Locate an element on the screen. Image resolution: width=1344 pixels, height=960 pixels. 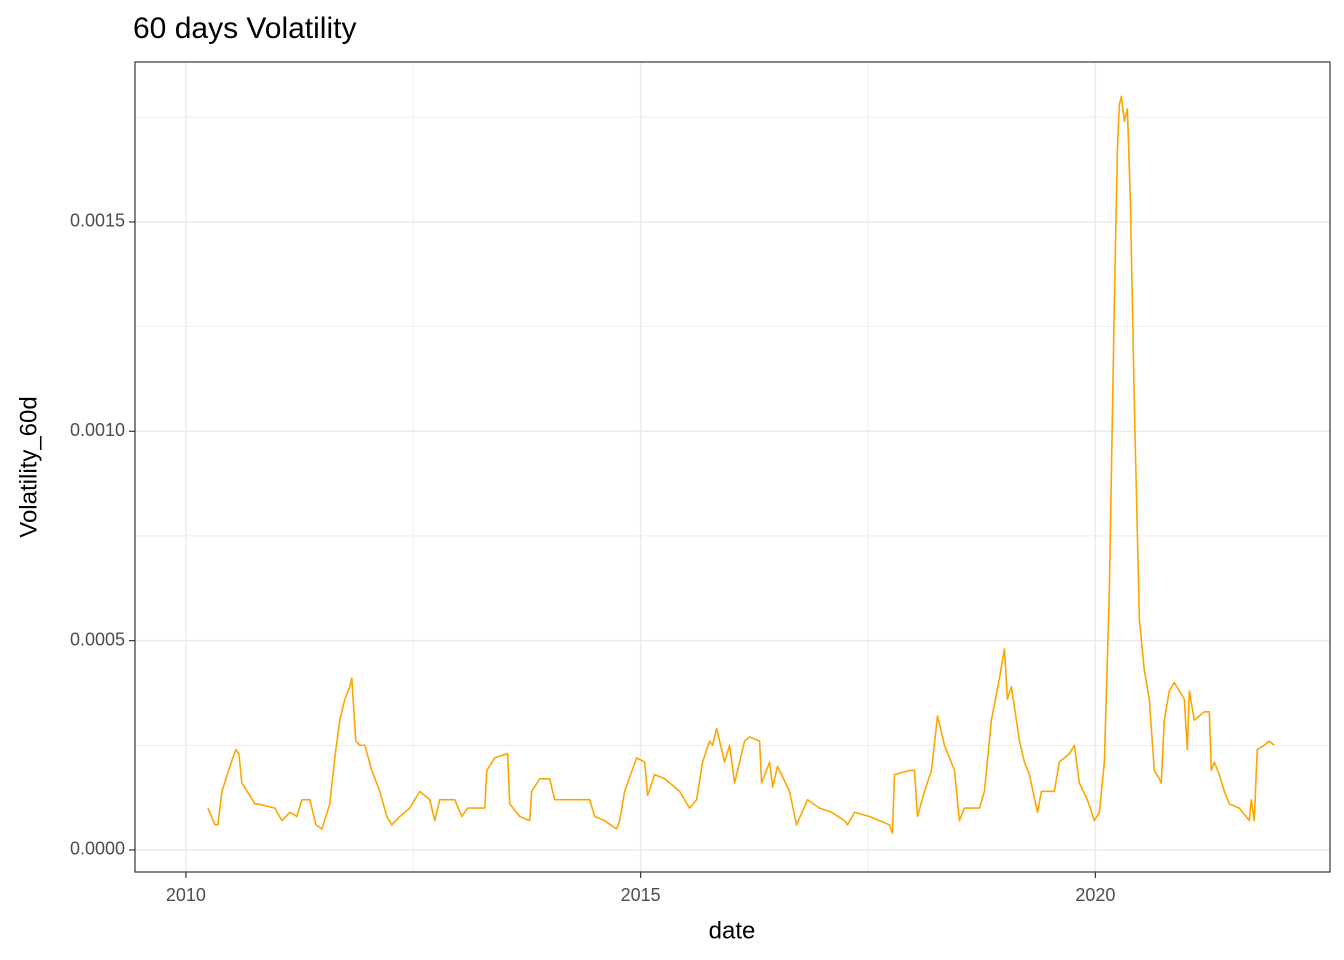
x-tick-label: 2010 is located at coordinates (186, 895).